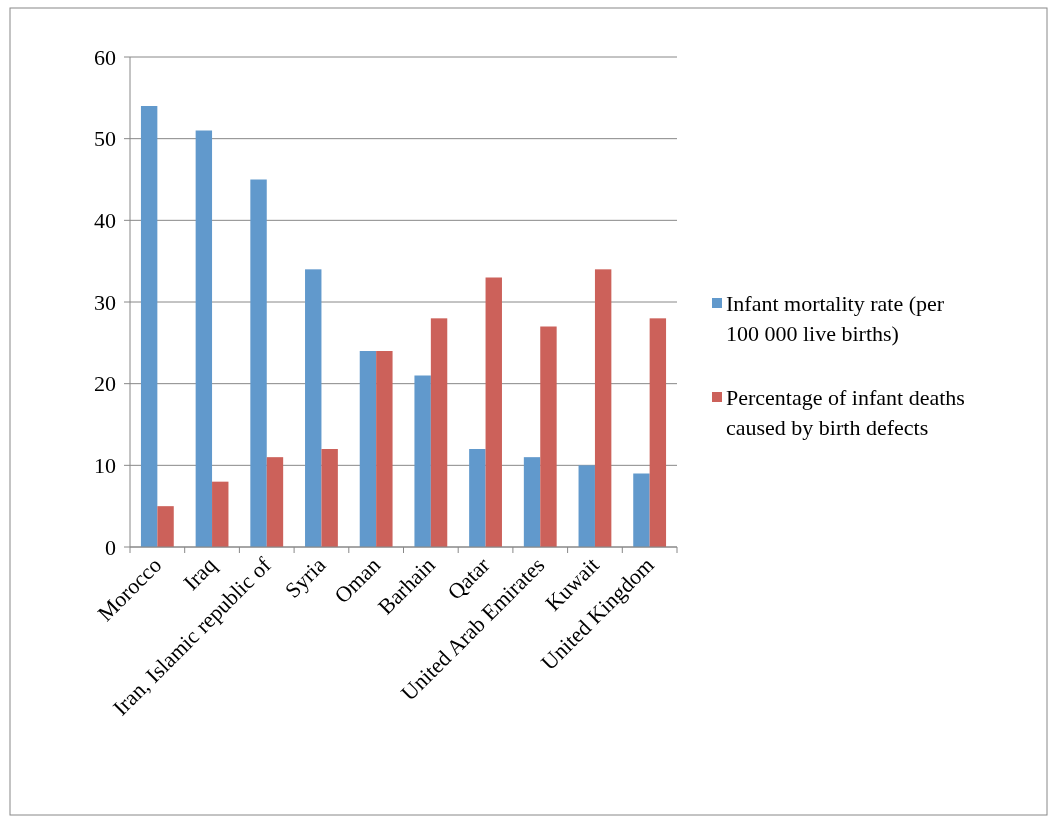 The image size is (1052, 821). I want to click on y-tick-label: 40, so click(105, 221).